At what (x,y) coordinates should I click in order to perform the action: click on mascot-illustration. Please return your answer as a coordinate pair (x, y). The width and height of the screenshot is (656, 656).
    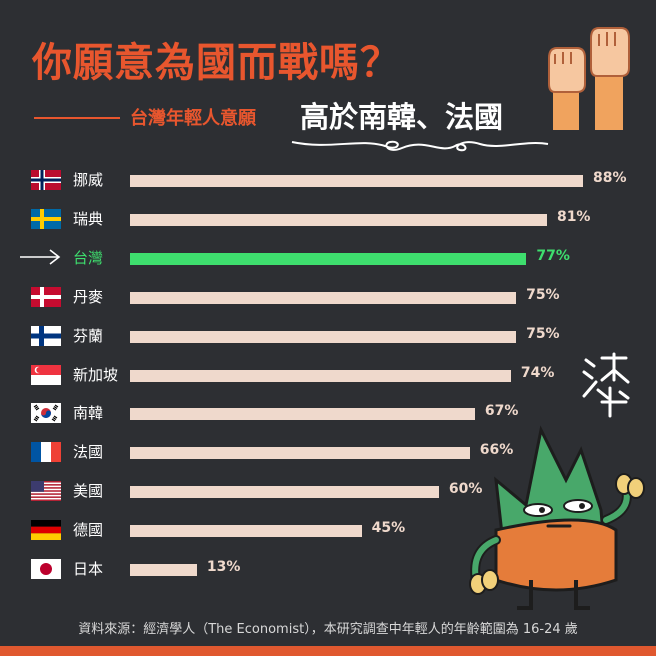
    Looking at the image, I should click on (557, 517).